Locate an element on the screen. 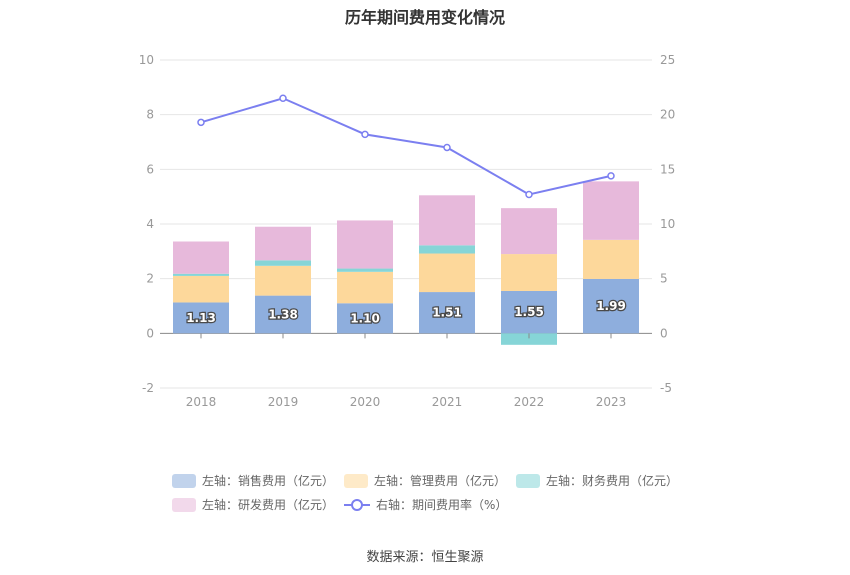 The width and height of the screenshot is (850, 575). left-axis-ticks: -2 0 2 4 6 8 10 is located at coordinates (146, 224).